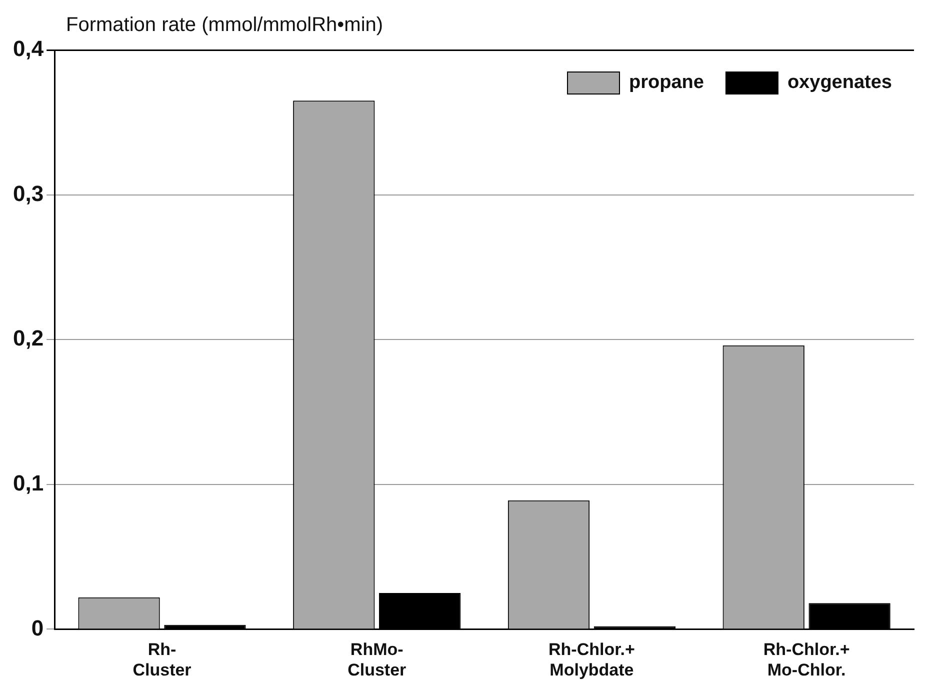 The image size is (934, 689). Describe the element at coordinates (839, 83) in the screenshot. I see `legend-label: oxygenates` at that location.